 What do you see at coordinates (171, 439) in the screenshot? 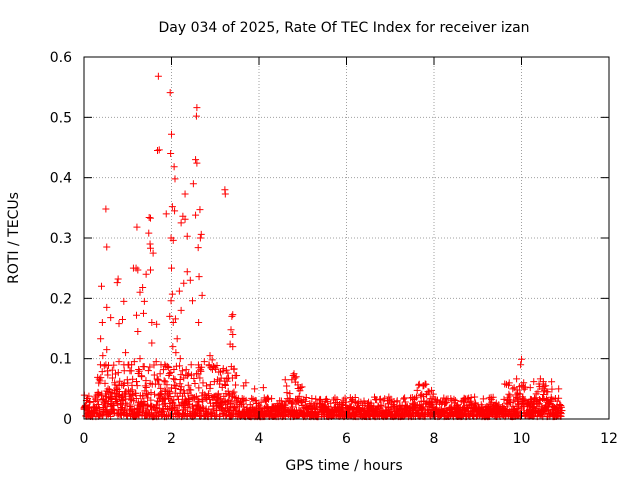
I see `x-tick-label: 2` at bounding box center [171, 439].